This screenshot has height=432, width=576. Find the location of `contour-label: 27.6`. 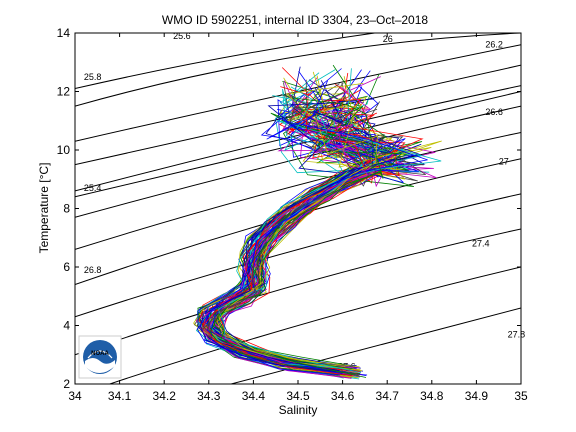

contour-label: 27.6 is located at coordinates (347, 366).